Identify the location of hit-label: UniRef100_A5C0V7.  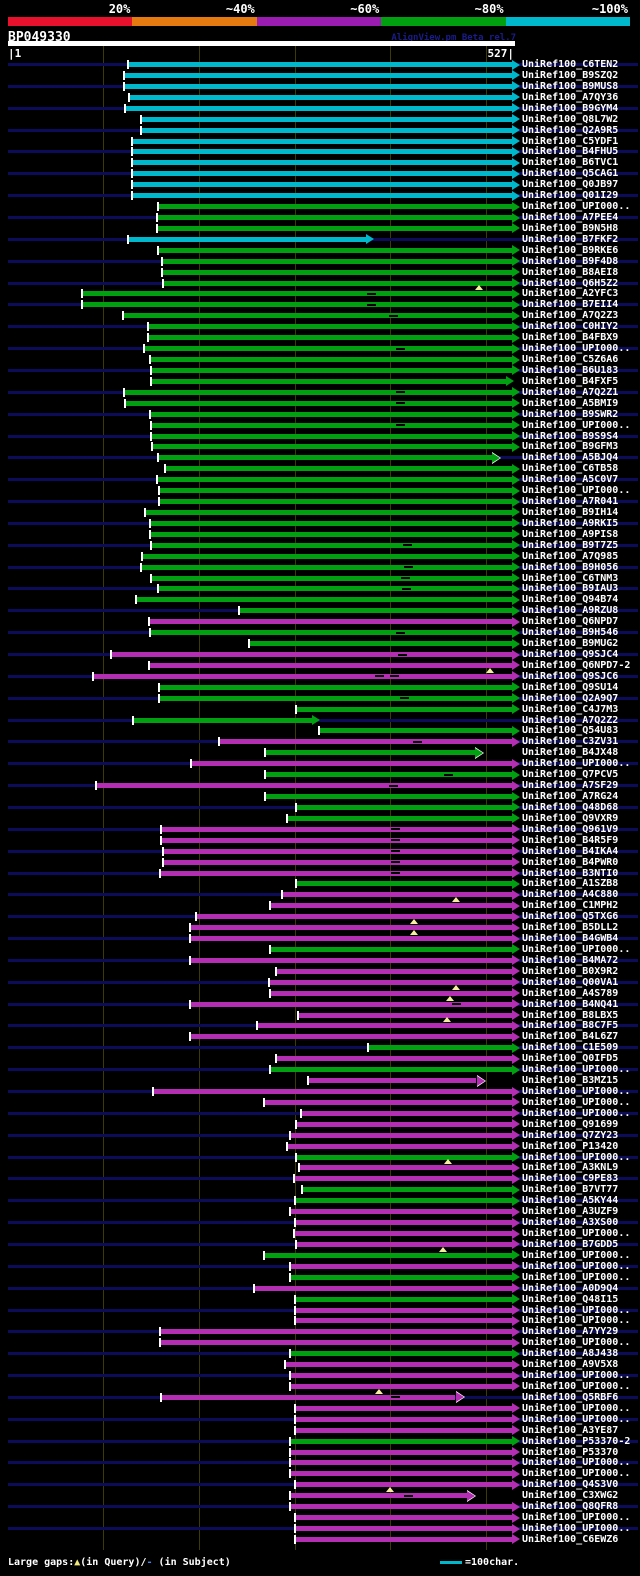
(570, 480).